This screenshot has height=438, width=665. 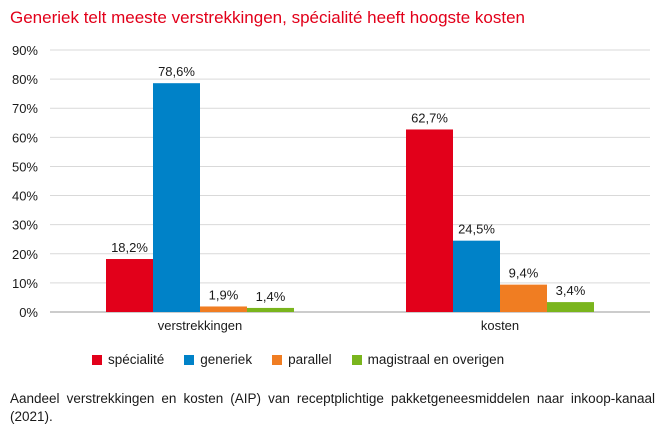 What do you see at coordinates (338, 325) in the screenshot?
I see `x-axis-tick-labels: verstrekkingen kosten` at bounding box center [338, 325].